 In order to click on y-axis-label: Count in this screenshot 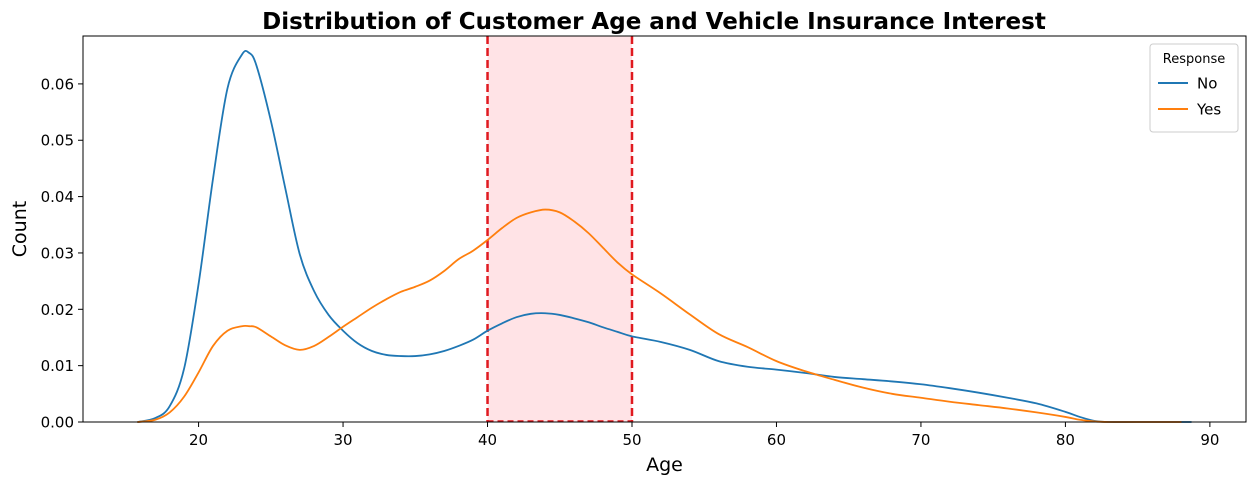, I will do `click(20, 229)`.